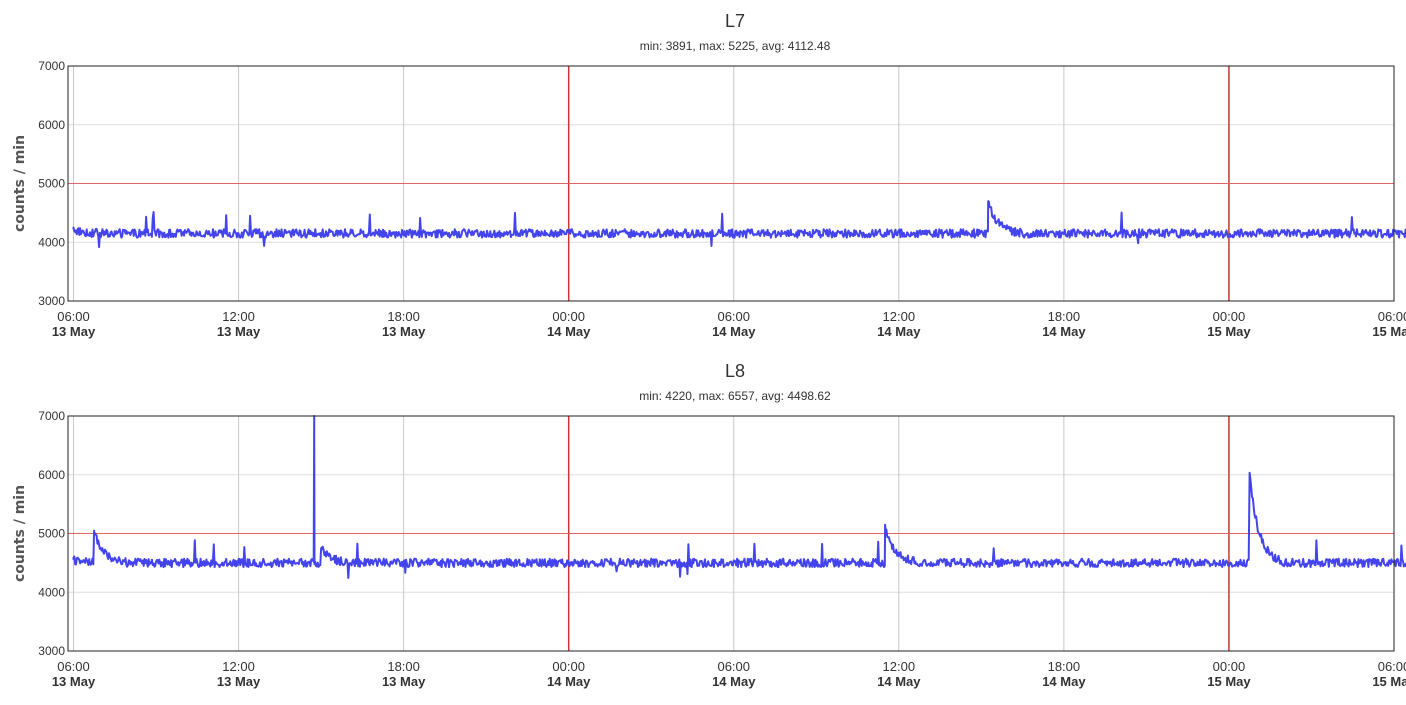  I want to click on series-line, so click(739, 224).